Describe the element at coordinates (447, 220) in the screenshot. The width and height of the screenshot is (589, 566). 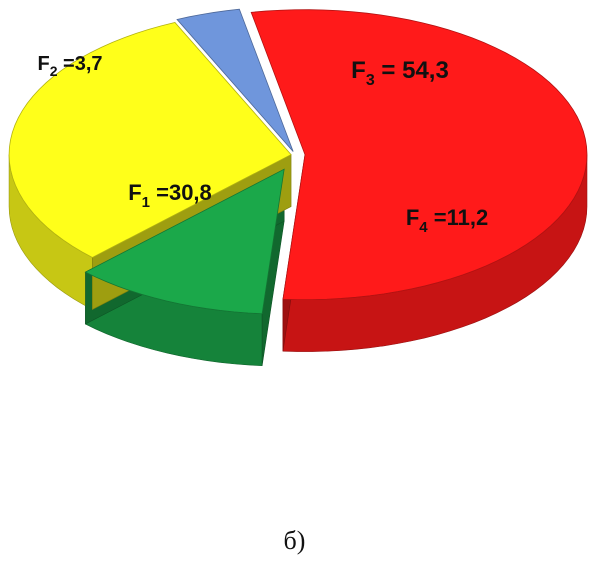
I see `slice-label-F4: F4 =11,2` at that location.